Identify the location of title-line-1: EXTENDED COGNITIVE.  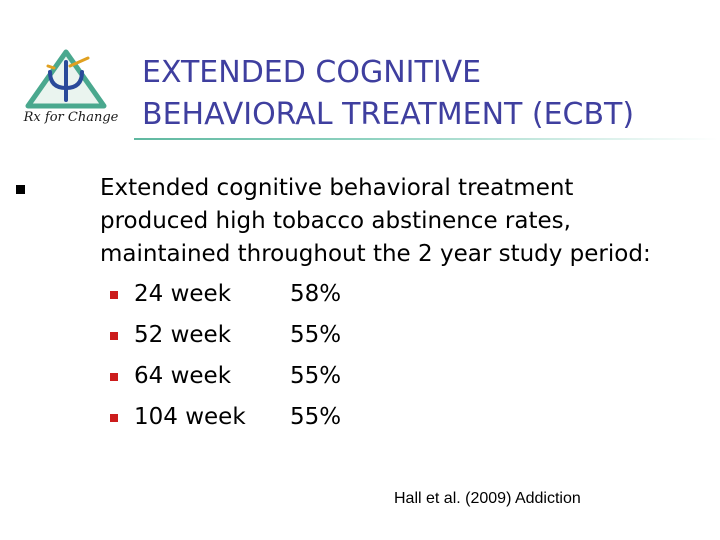
(312, 72).